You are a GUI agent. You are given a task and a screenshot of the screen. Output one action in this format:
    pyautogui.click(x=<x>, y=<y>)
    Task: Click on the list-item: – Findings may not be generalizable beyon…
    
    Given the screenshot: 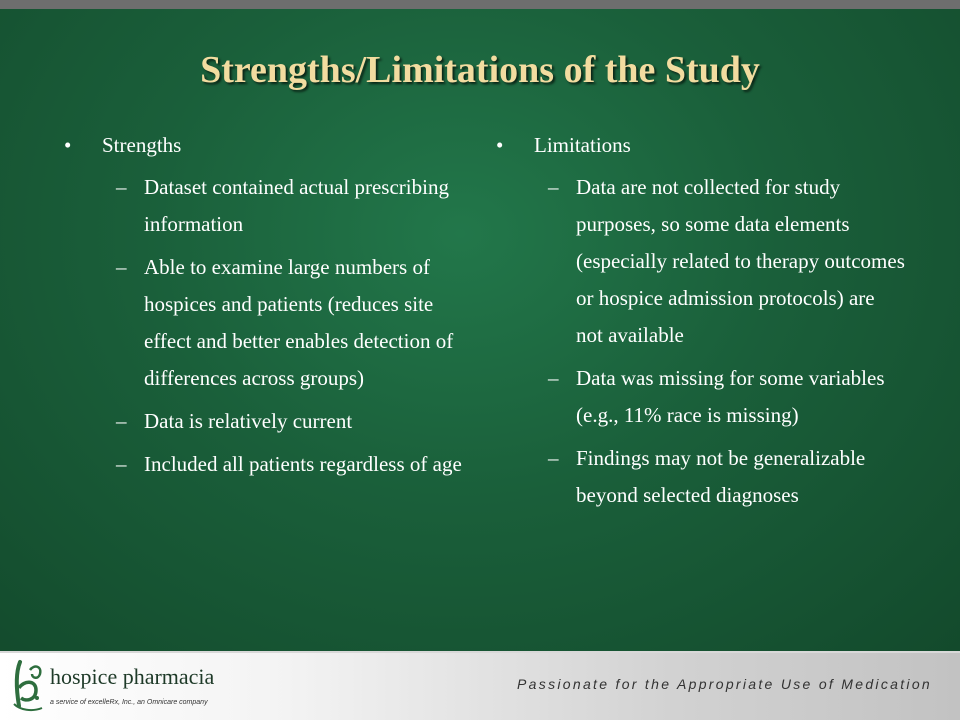 What is the action you would take?
    pyautogui.click(x=701, y=477)
    